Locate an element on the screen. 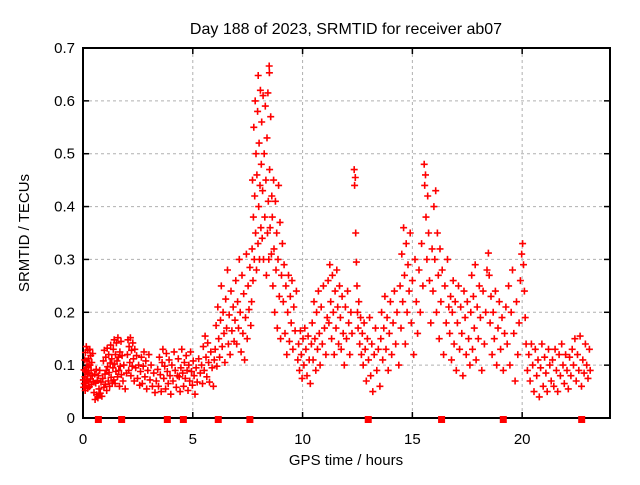 The image size is (640, 485). x-tick-labels: 0 5 10 15 20 is located at coordinates (305, 439).